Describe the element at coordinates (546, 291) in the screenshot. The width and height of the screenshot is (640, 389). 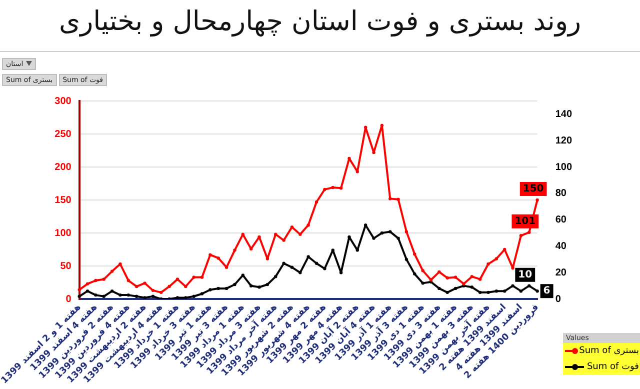
I see `data-label: 6` at that location.